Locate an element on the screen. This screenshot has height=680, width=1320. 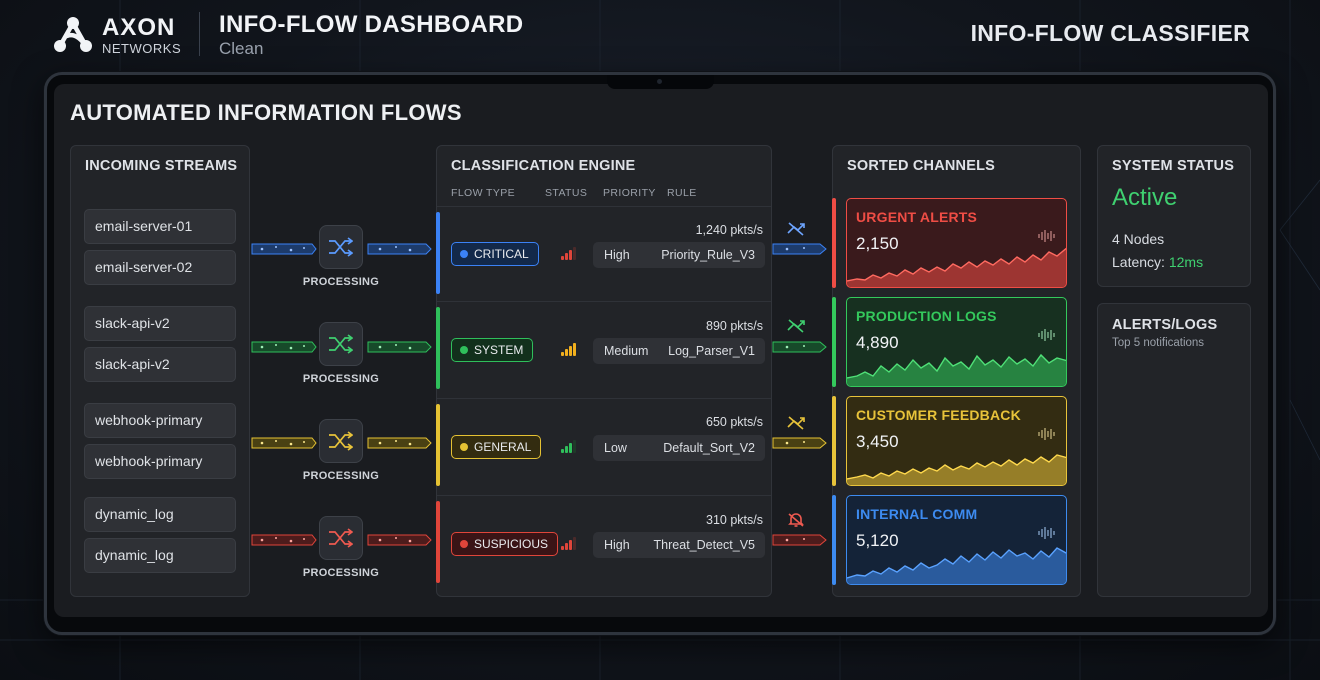
channel-count: 5,120 is located at coordinates (877, 540).